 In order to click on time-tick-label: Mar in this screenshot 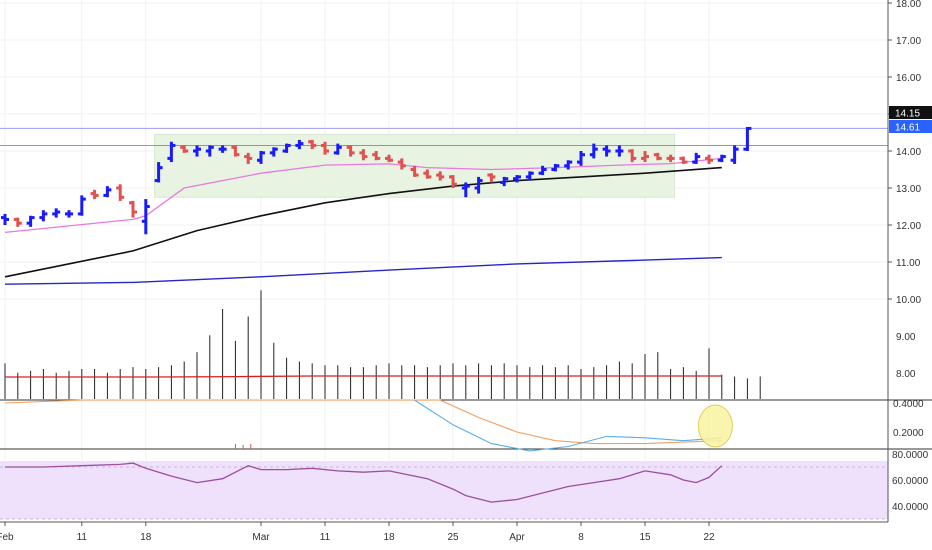, I will do `click(261, 537)`.